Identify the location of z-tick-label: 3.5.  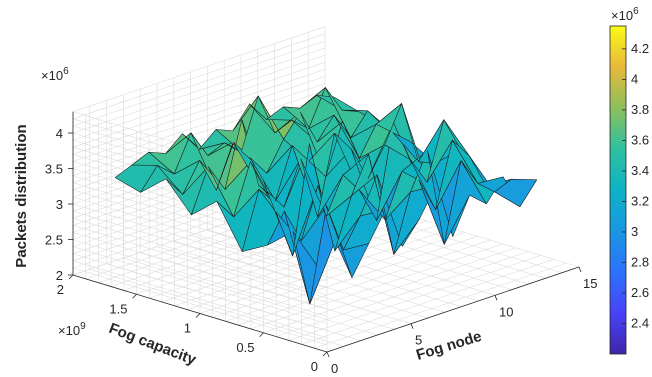
(54, 169).